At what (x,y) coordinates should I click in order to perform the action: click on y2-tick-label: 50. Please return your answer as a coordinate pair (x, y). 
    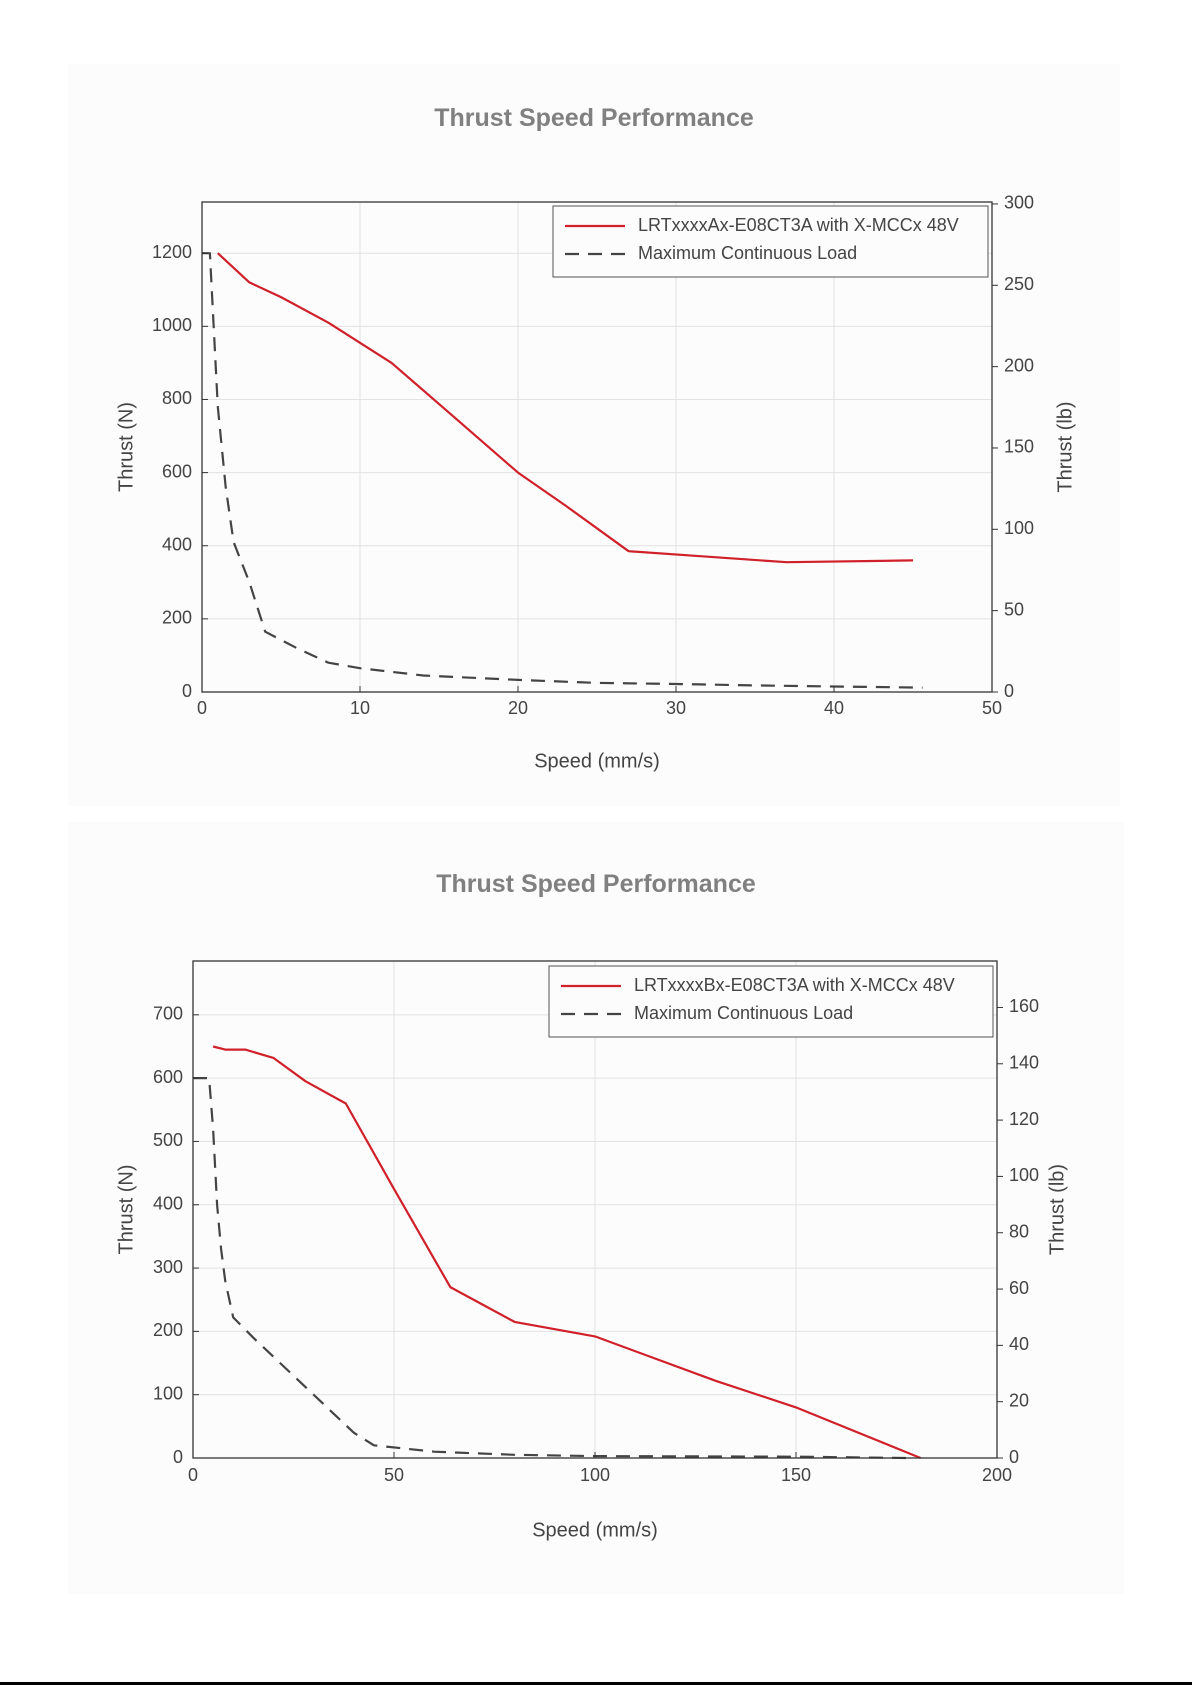
    Looking at the image, I should click on (1014, 609).